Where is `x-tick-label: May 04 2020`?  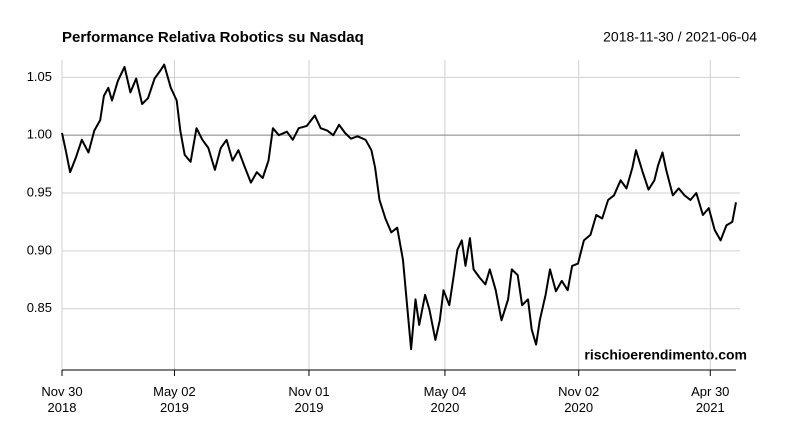 x-tick-label: May 04 2020 is located at coordinates (445, 399).